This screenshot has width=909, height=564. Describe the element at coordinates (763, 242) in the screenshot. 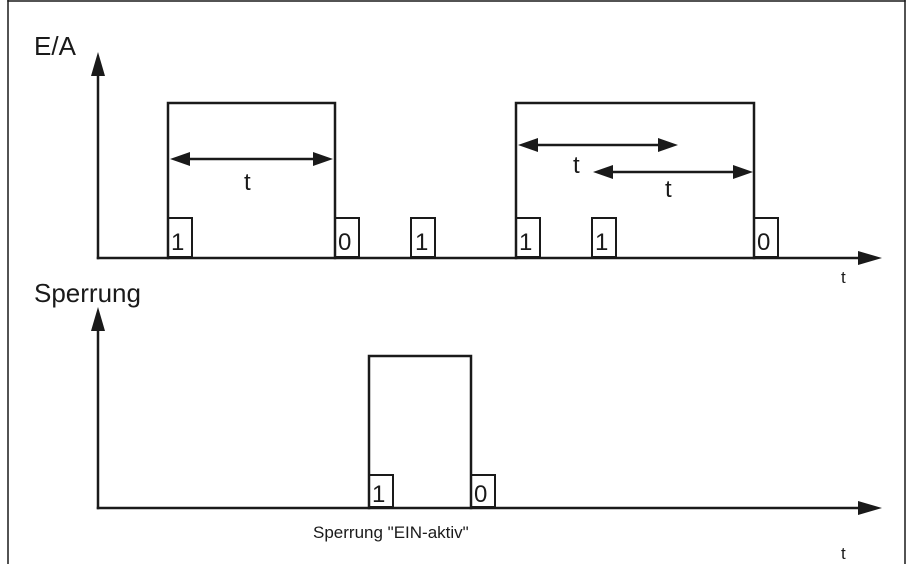

I see `input-label-6: 0` at that location.